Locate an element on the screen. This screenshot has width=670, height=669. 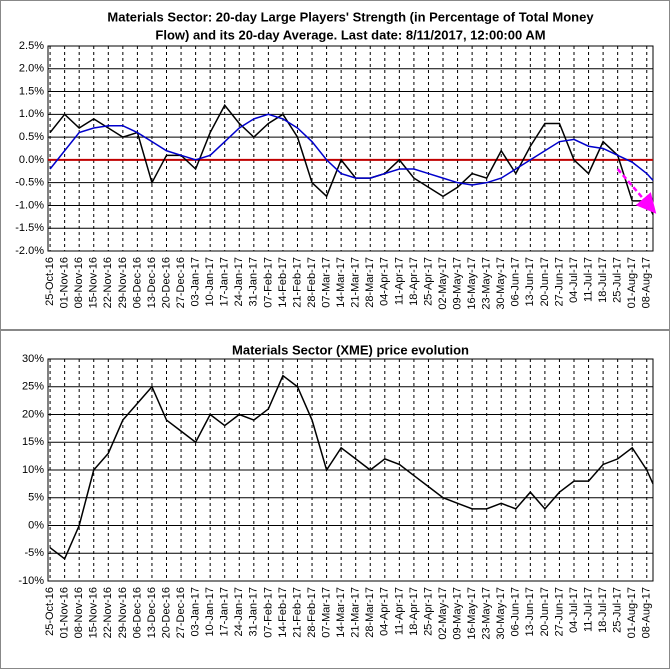
y-tick-label: 1.5% is located at coordinates (31, 91).